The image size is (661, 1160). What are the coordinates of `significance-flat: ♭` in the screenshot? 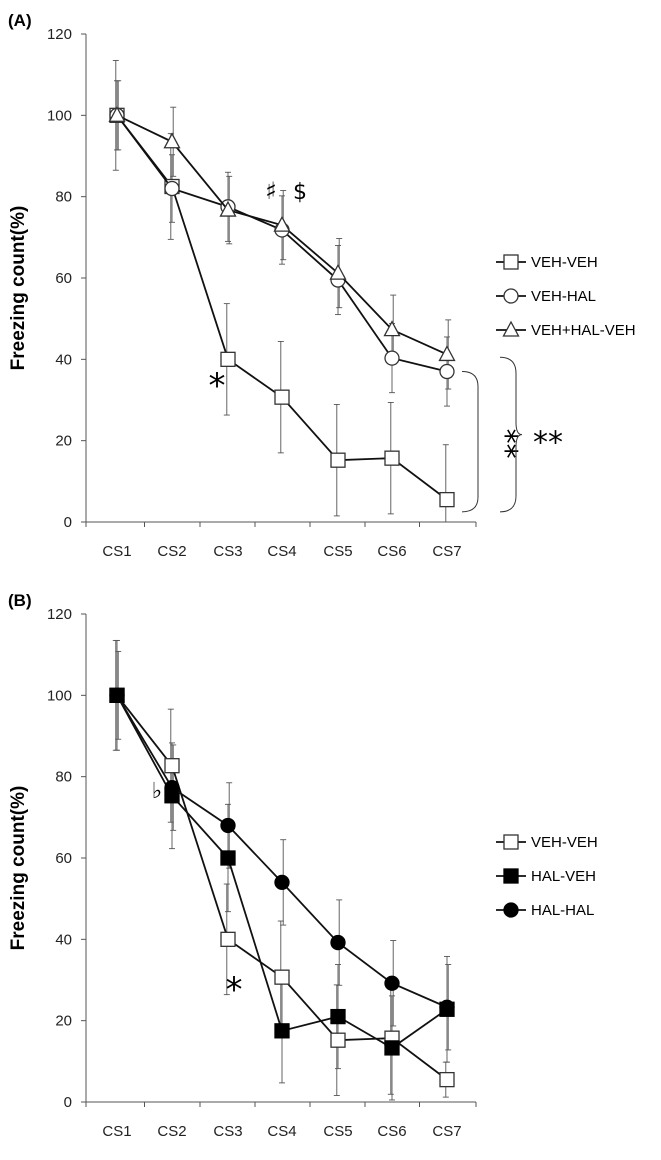 It's located at (157, 791).